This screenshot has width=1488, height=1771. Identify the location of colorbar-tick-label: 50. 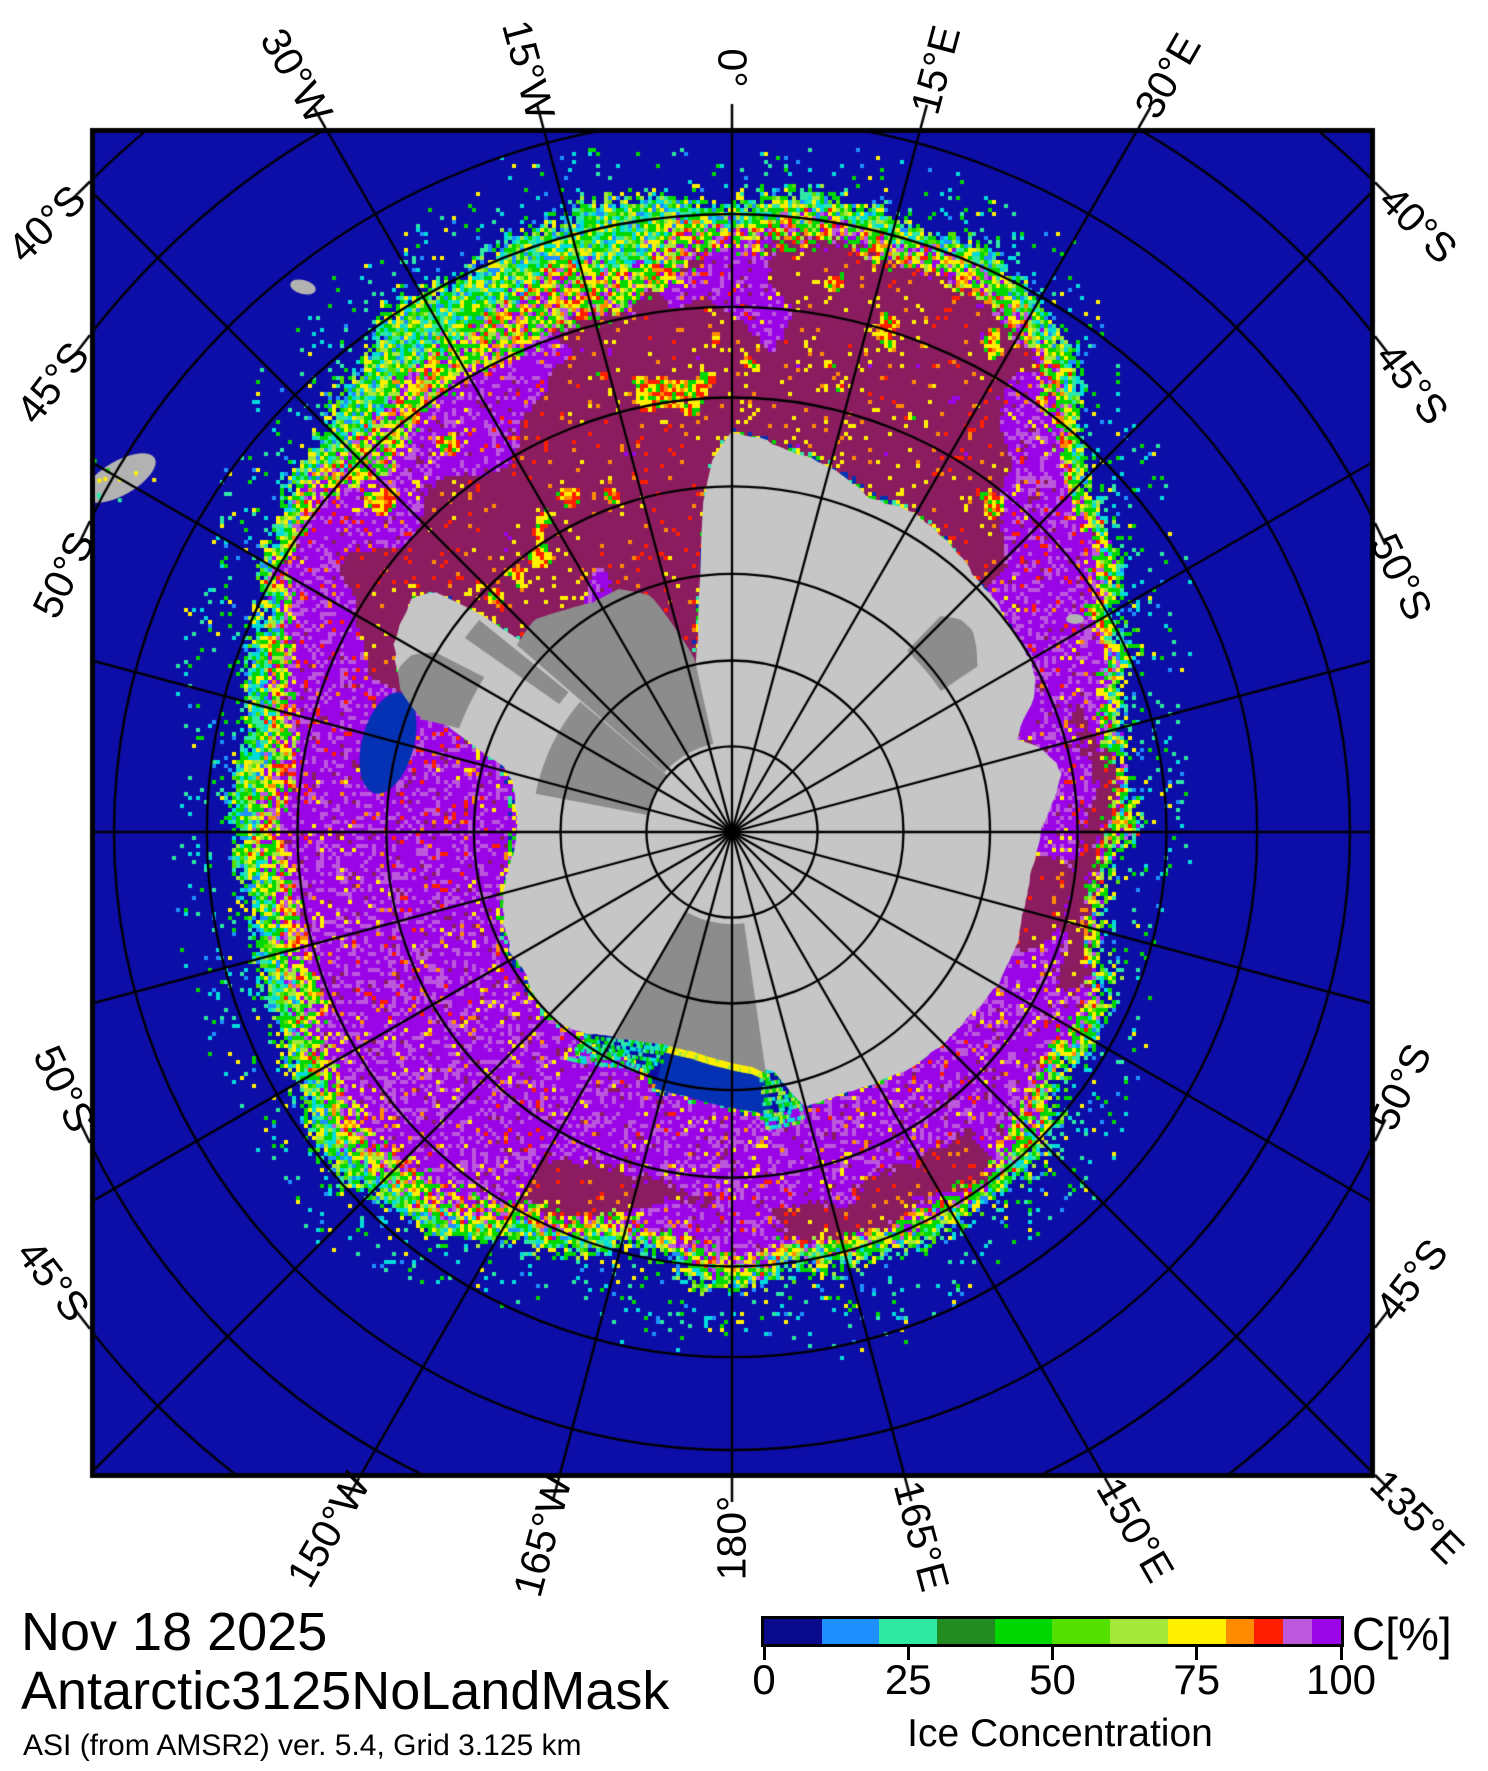
(1052, 1679).